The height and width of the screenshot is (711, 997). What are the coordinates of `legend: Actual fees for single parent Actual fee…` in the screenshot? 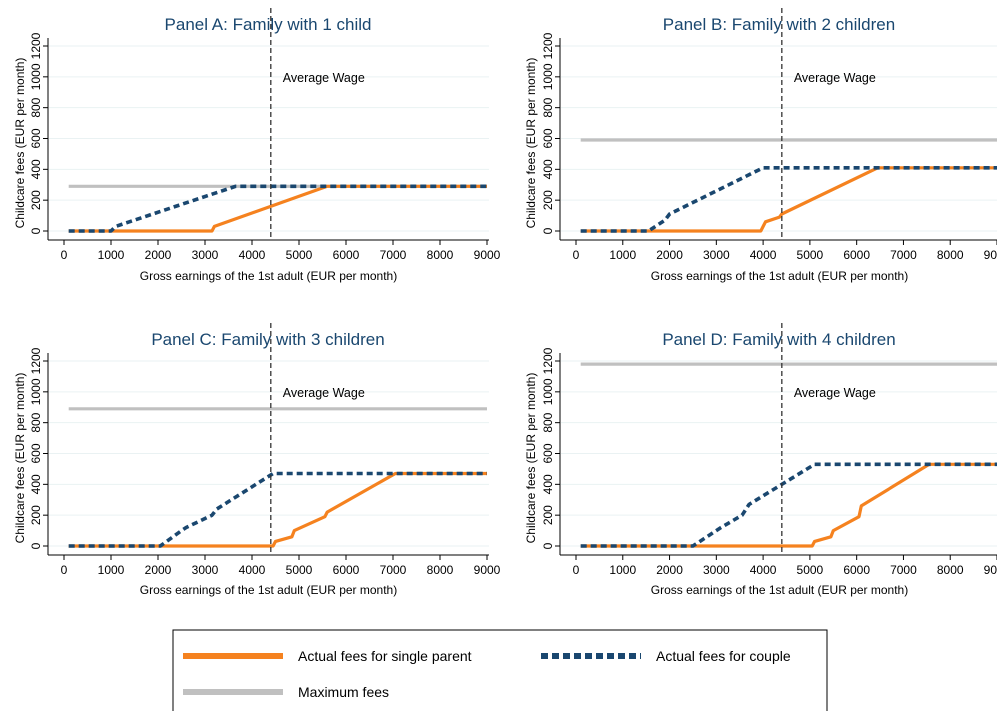 It's located at (500, 670).